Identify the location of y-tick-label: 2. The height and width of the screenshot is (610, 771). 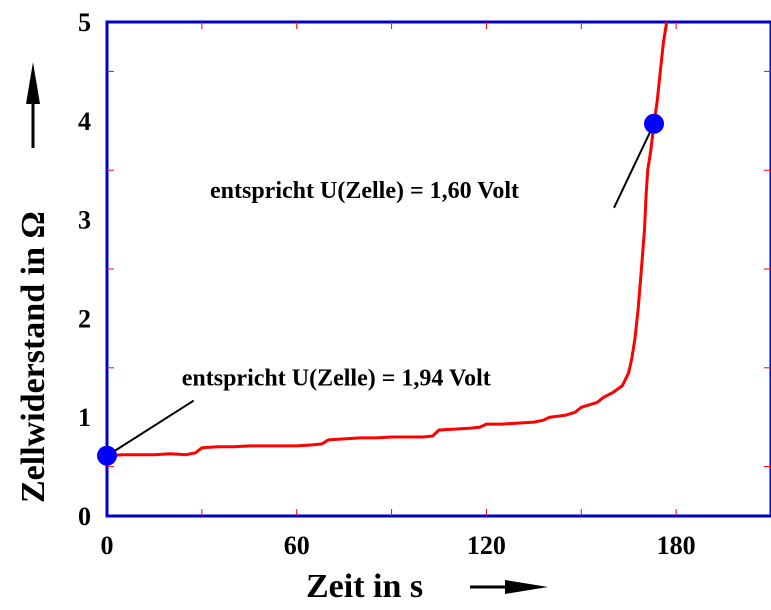
(84, 318).